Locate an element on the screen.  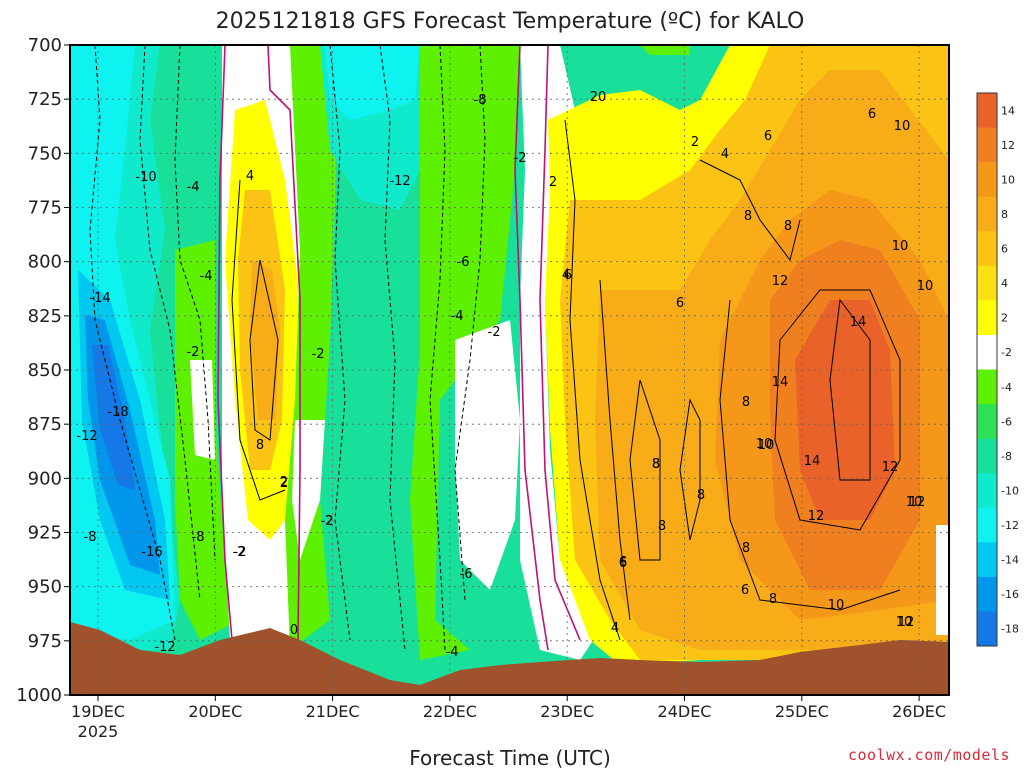
colorbar-label: -12 is located at coordinates (1010, 525).